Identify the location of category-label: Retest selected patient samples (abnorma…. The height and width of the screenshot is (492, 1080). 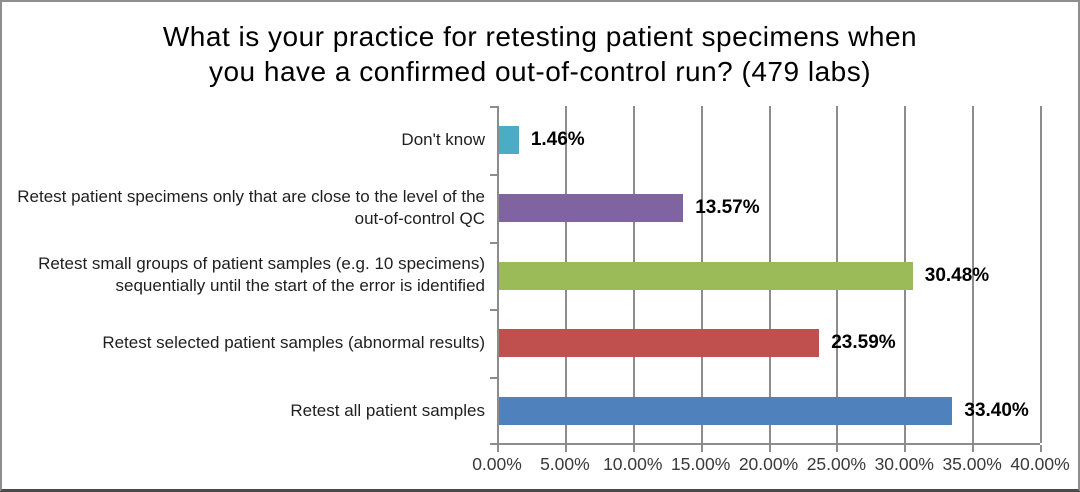
(293, 343).